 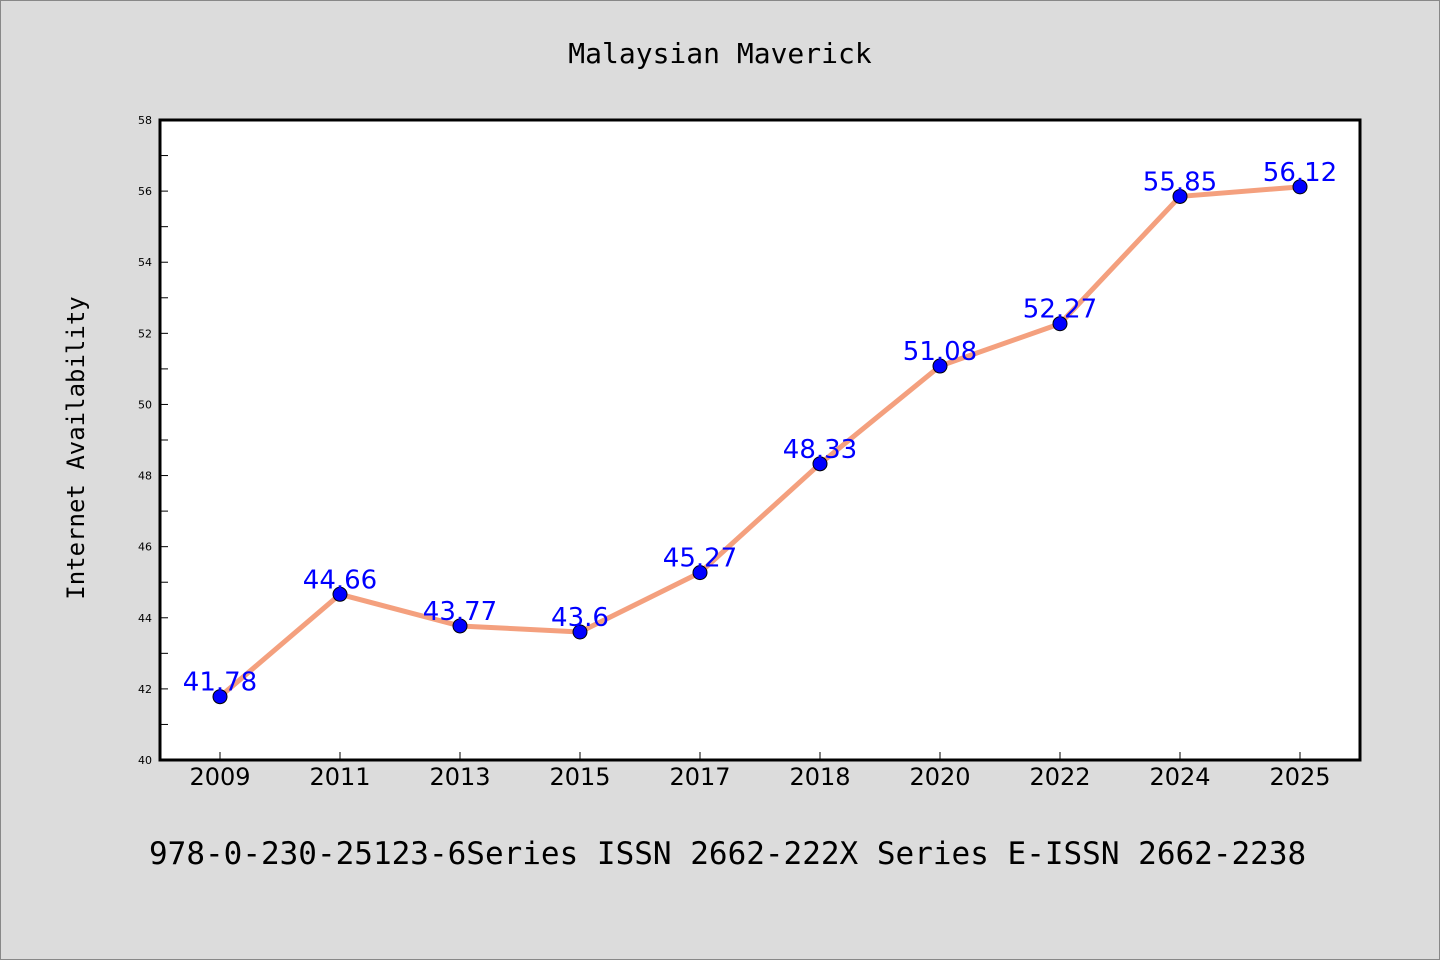 I want to click on x-tick-label: 2025, so click(x=1299, y=777).